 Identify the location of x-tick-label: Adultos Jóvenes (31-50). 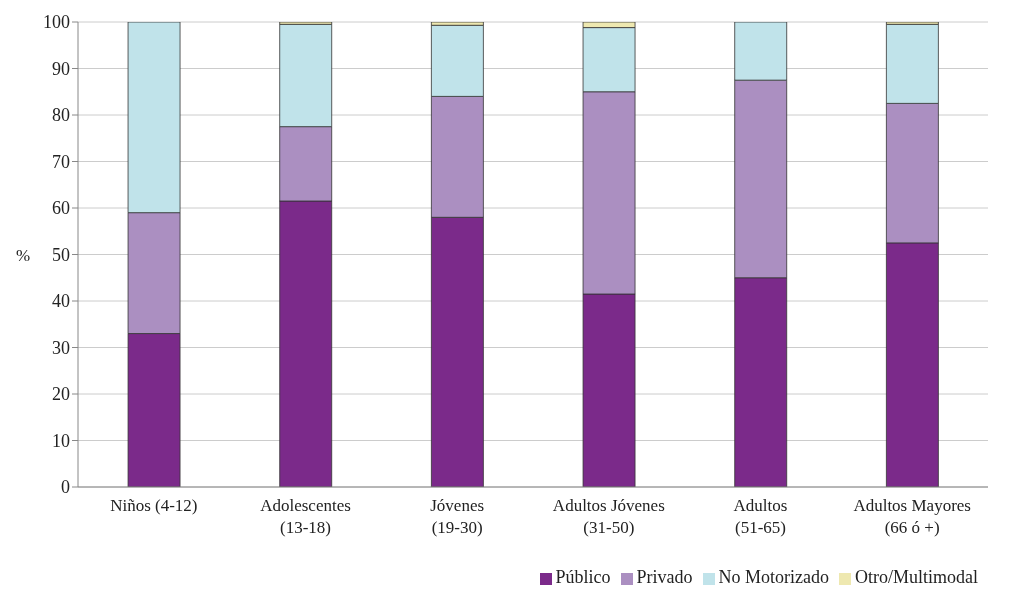
(608, 516).